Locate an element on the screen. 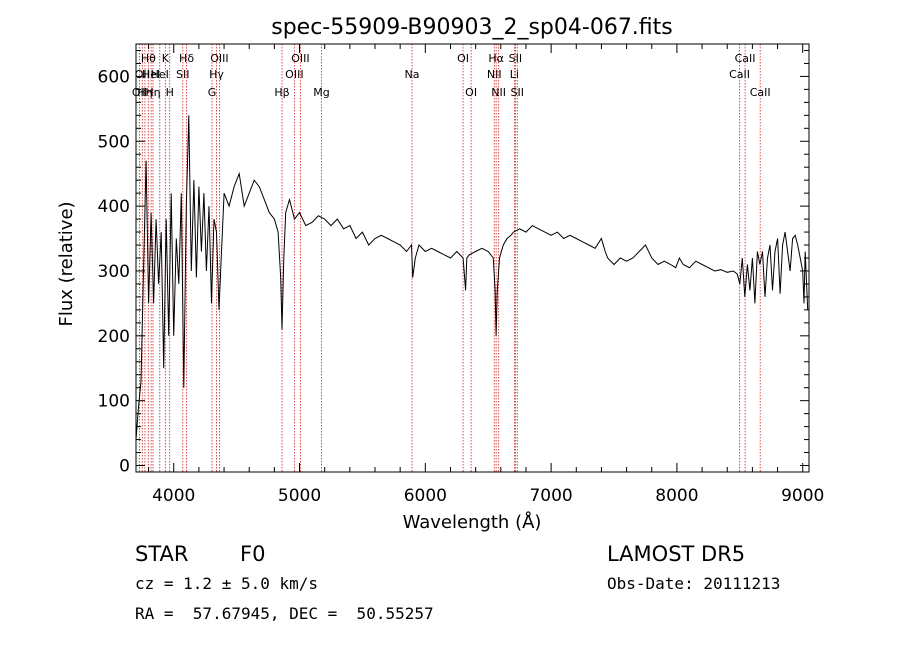 This screenshot has height=649, width=900. line-label-21: NII is located at coordinates (494, 74).